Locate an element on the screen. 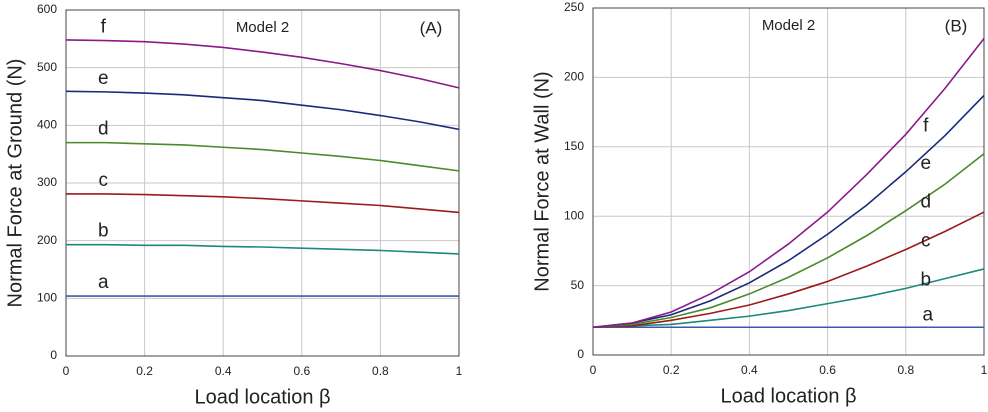  y-tick-label: 50 is located at coordinates (578, 285).